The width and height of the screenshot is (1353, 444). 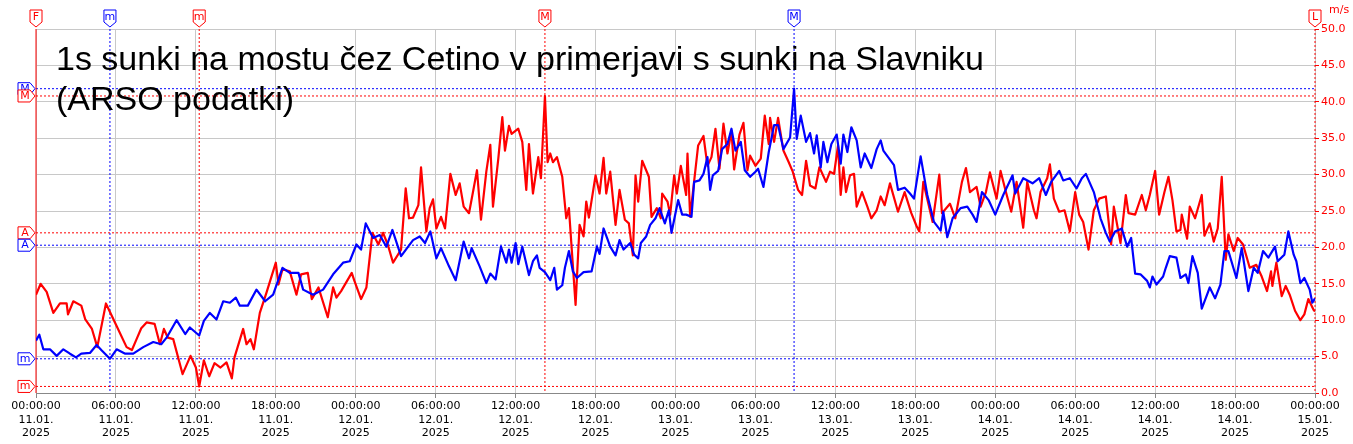 What do you see at coordinates (36, 16) in the screenshot?
I see `ref-line-label: F` at bounding box center [36, 16].